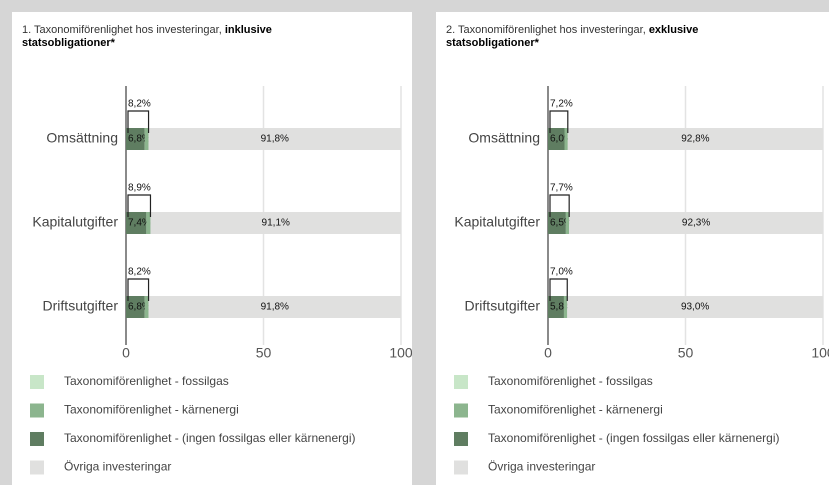 The height and width of the screenshot is (485, 829). I want to click on total-label: 7,7%, so click(561, 188).